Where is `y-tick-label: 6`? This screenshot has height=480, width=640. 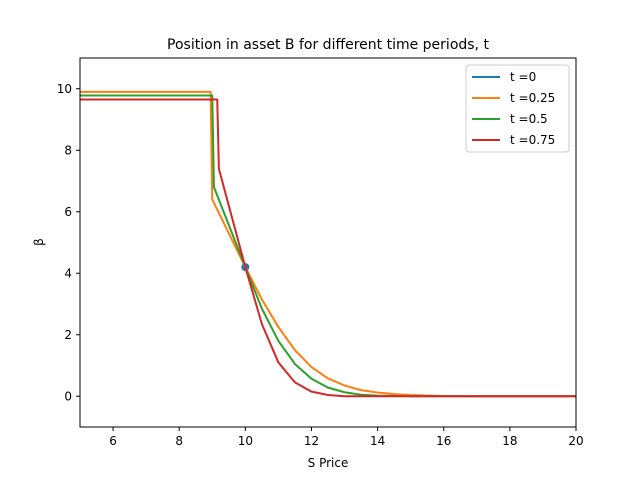 y-tick-label: 6 is located at coordinates (68, 212).